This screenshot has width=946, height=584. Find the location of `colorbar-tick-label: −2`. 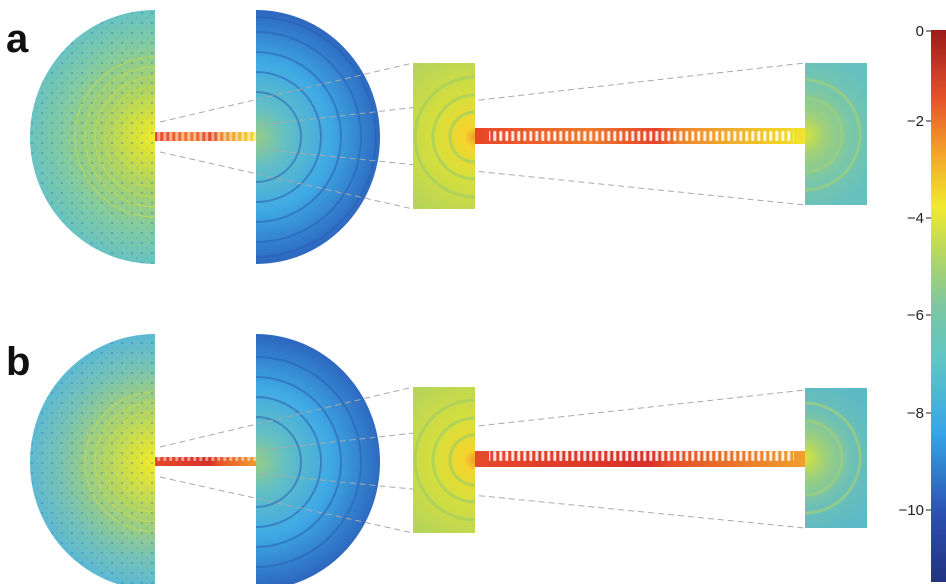

colorbar-tick-label: −2 is located at coordinates (915, 121).